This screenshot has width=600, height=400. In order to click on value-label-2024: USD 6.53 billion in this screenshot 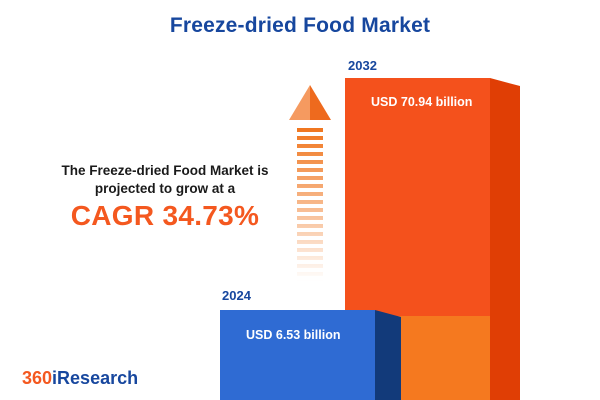, I will do `click(293, 335)`.